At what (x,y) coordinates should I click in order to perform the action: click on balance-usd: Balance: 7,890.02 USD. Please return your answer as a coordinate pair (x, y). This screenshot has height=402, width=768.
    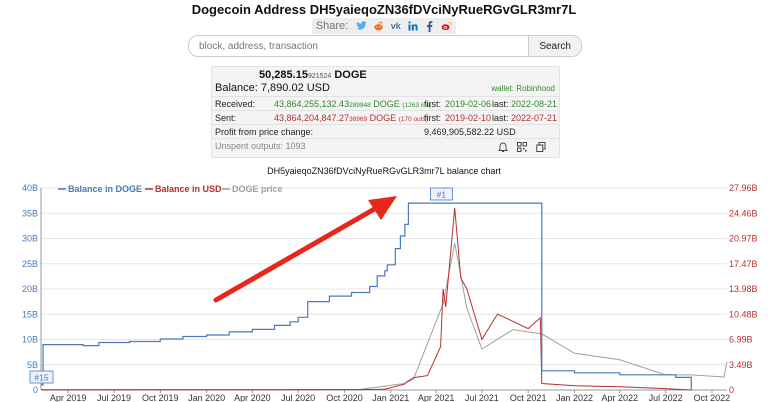
    Looking at the image, I should click on (272, 88).